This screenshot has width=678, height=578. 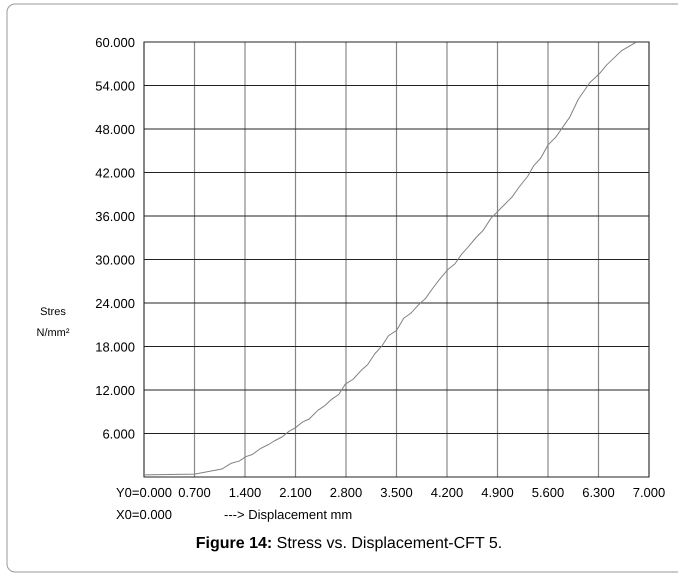 I want to click on y-tick-label: 54.000, so click(x=115, y=86).